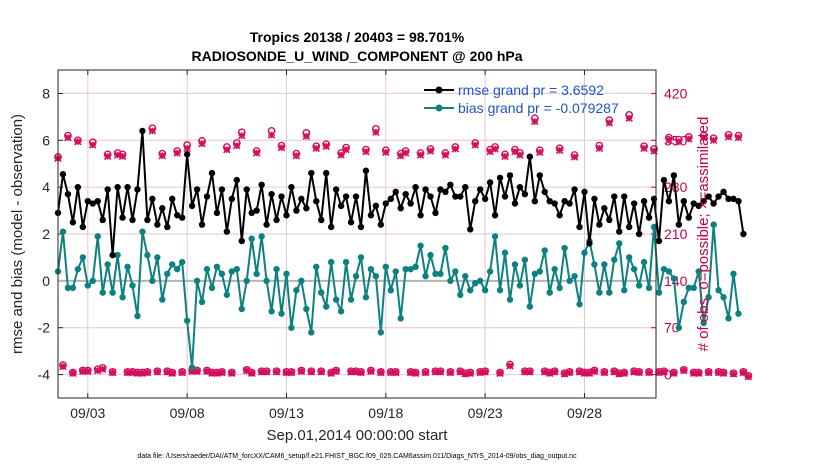 This screenshot has height=470, width=830. Describe the element at coordinates (676, 234) in the screenshot. I see `y-tick-label-right: 210` at that location.